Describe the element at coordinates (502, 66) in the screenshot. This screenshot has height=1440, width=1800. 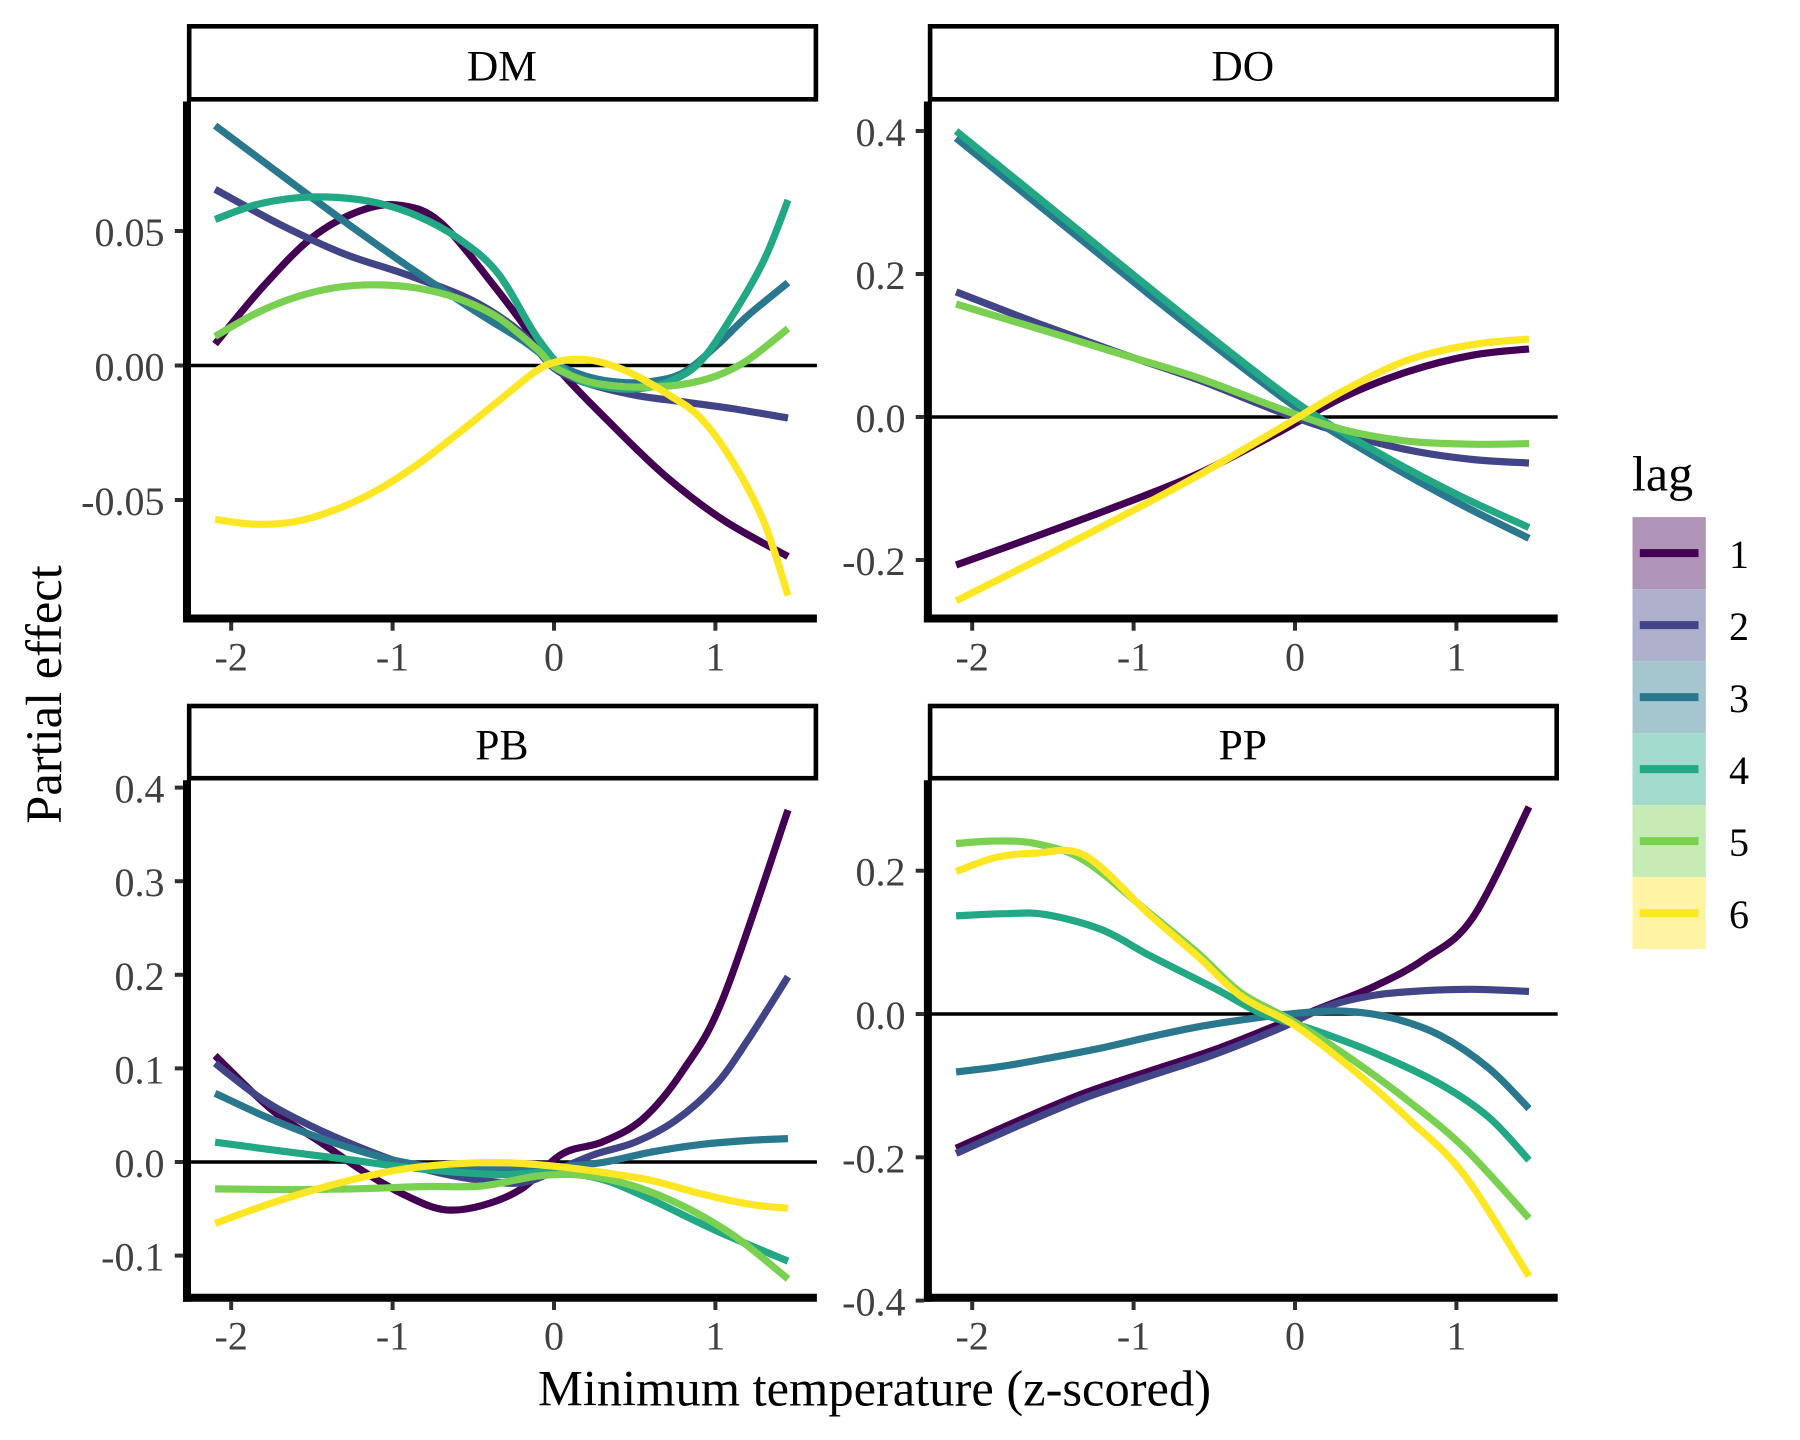
I see `svg-text: DM` at that location.